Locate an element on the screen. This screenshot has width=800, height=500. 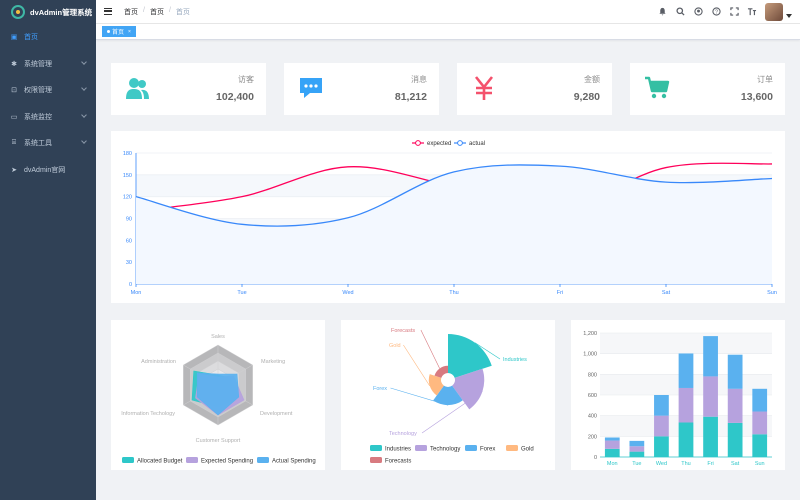
active-dot-icon is located at coordinates (108, 31).